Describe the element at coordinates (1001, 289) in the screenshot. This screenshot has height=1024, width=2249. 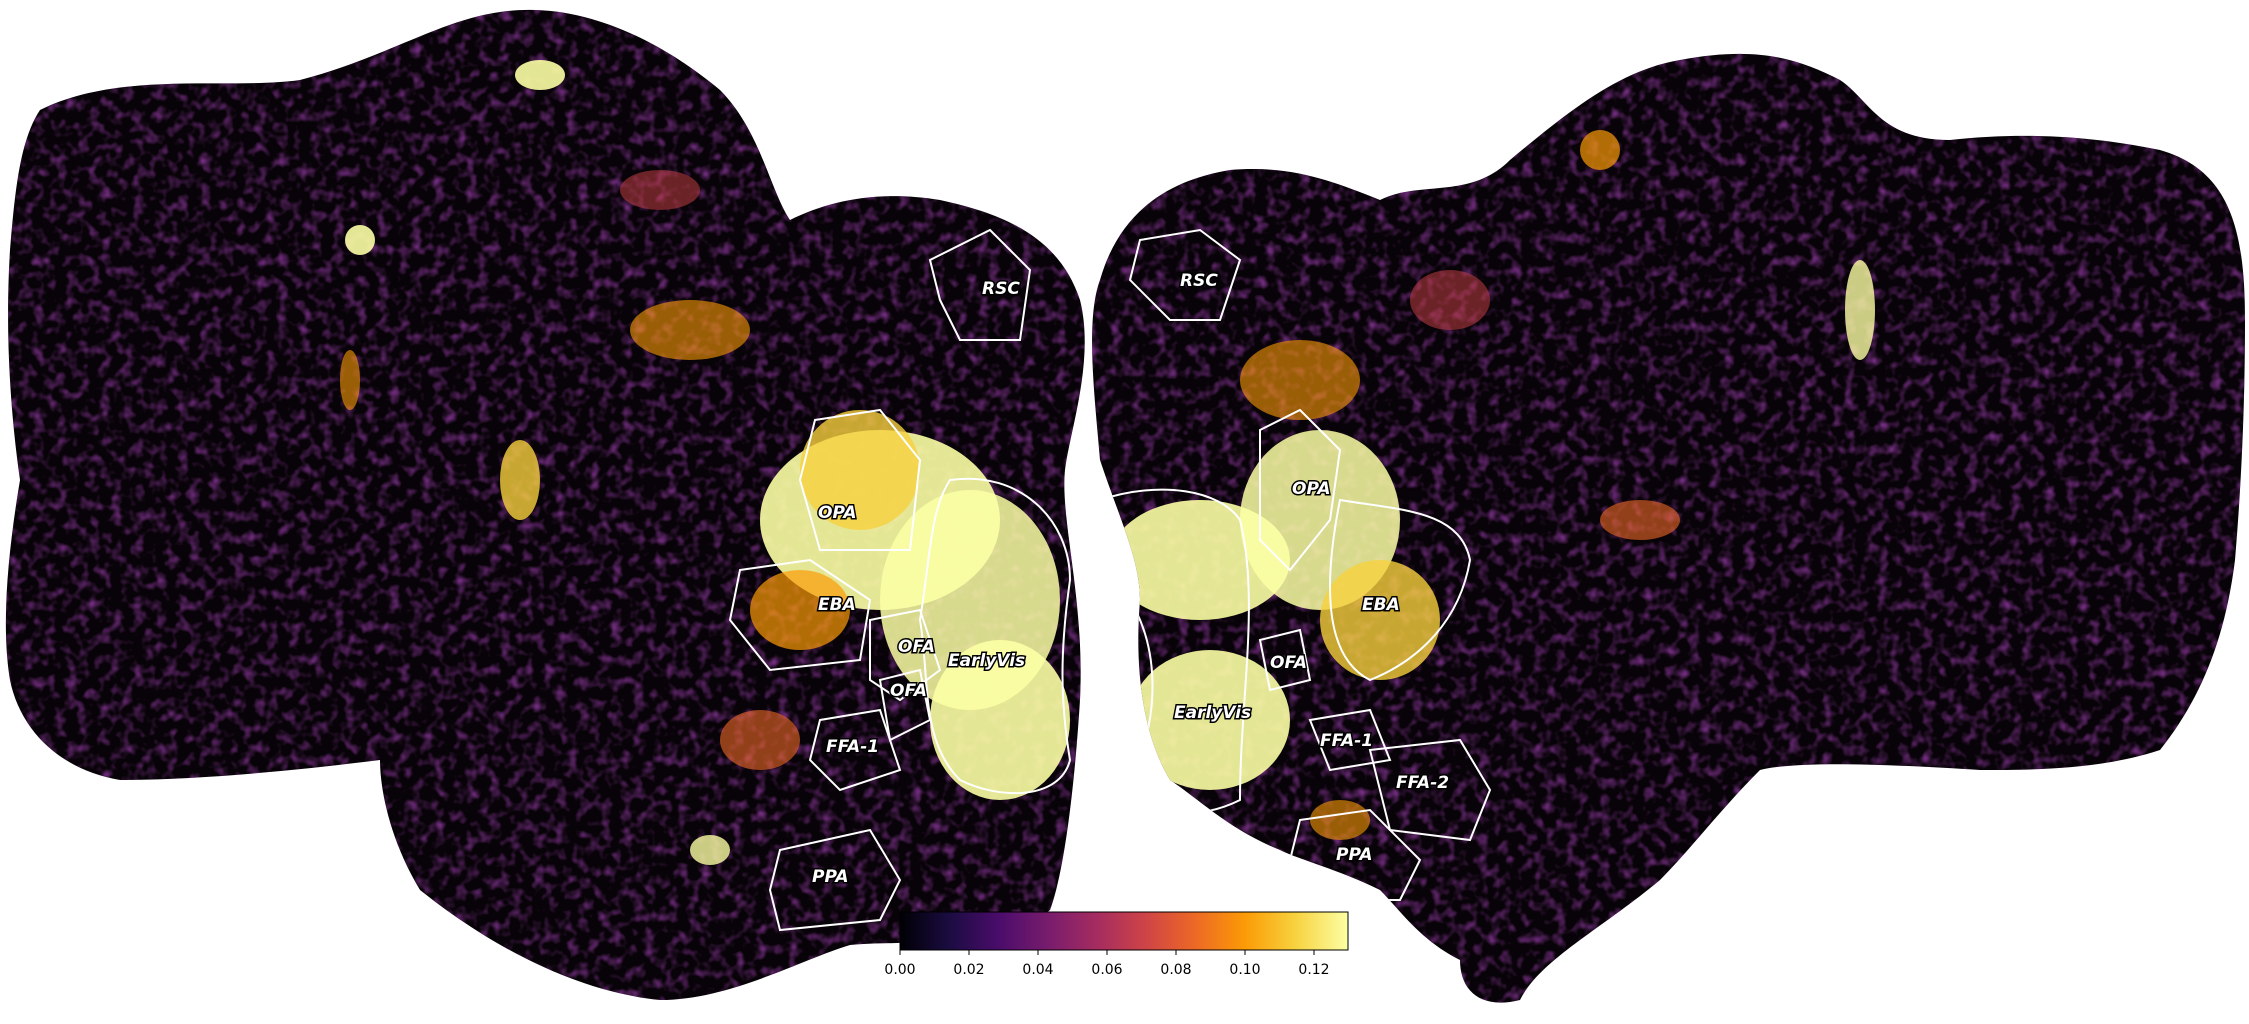
I see `roi-label-left-rsc: RSC` at that location.